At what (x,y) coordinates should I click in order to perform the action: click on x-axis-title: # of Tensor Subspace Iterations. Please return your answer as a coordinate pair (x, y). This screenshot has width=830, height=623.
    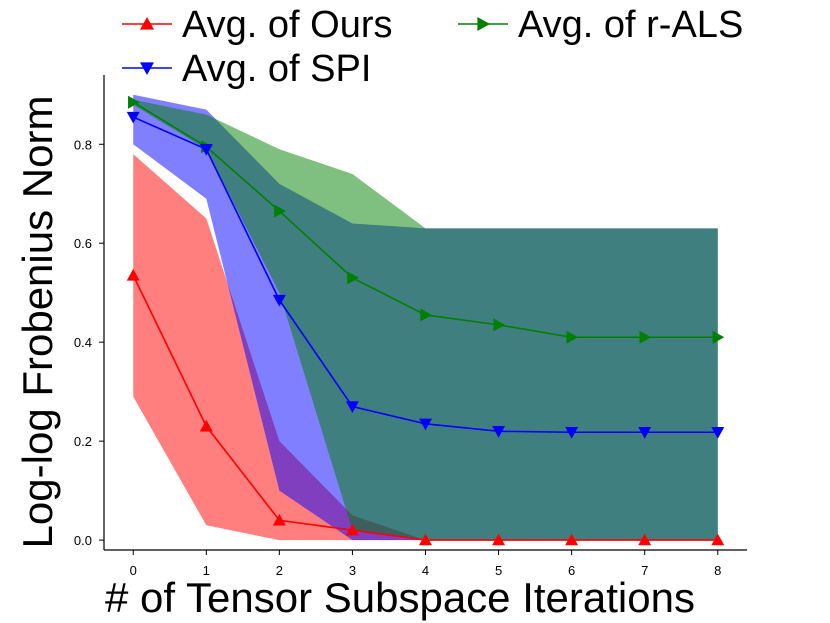
    Looking at the image, I should click on (400, 597).